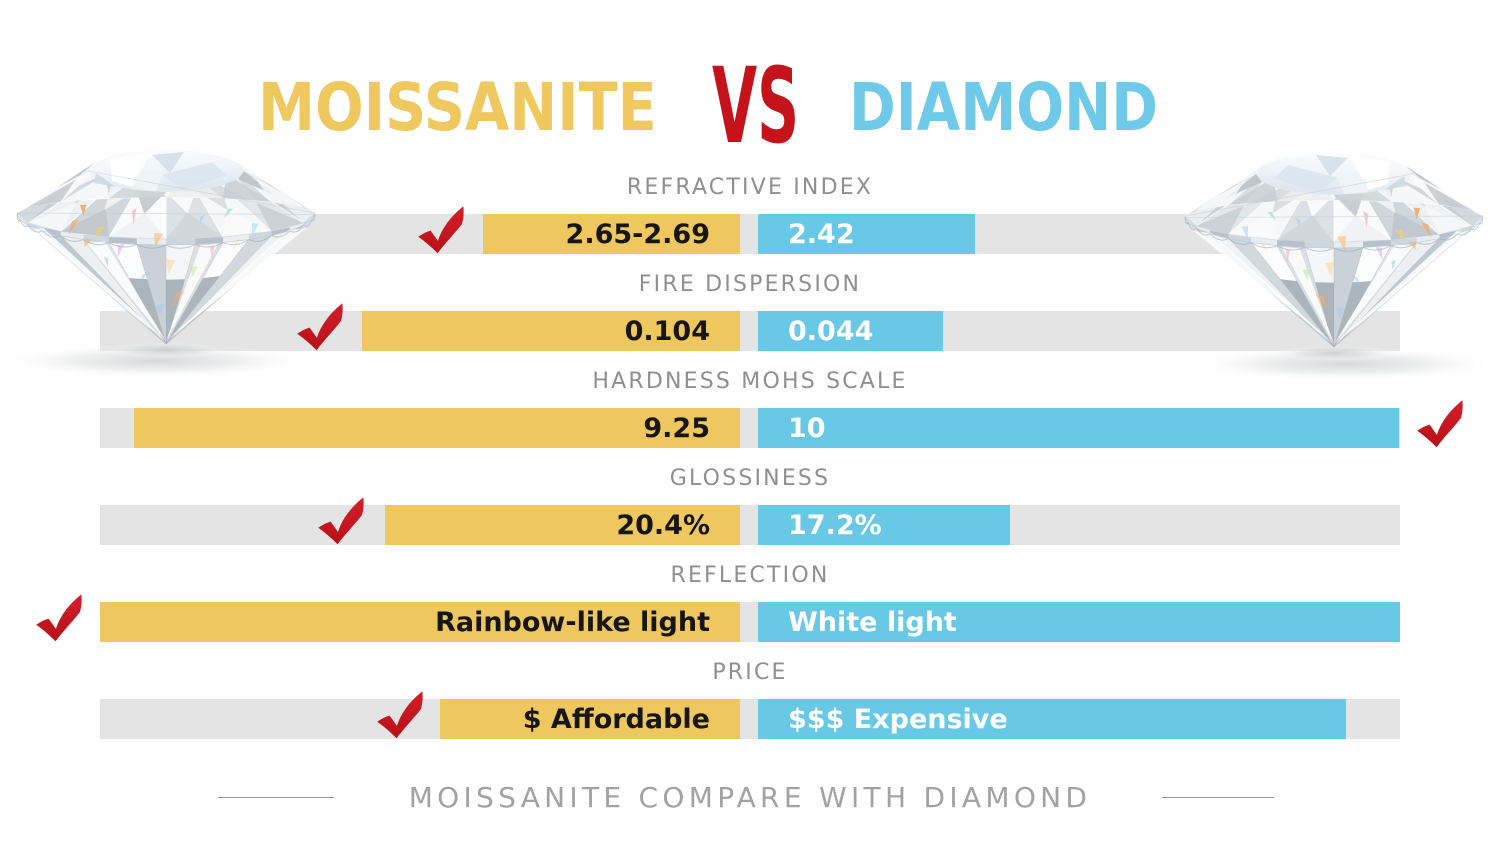 The image size is (1500, 850). I want to click on footer-caption: MOISSANITE COMPARE WITH DIAMOND, so click(750, 797).